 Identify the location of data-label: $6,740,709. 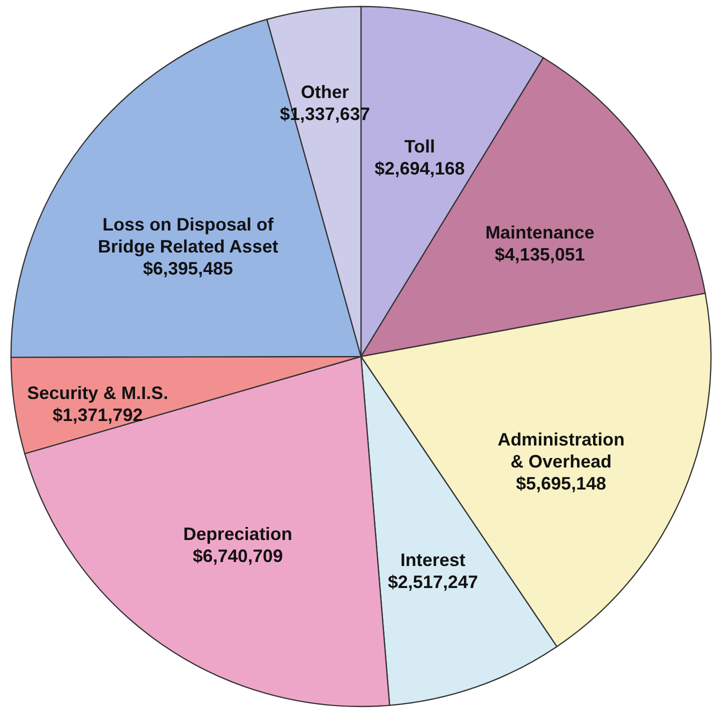
(237, 556).